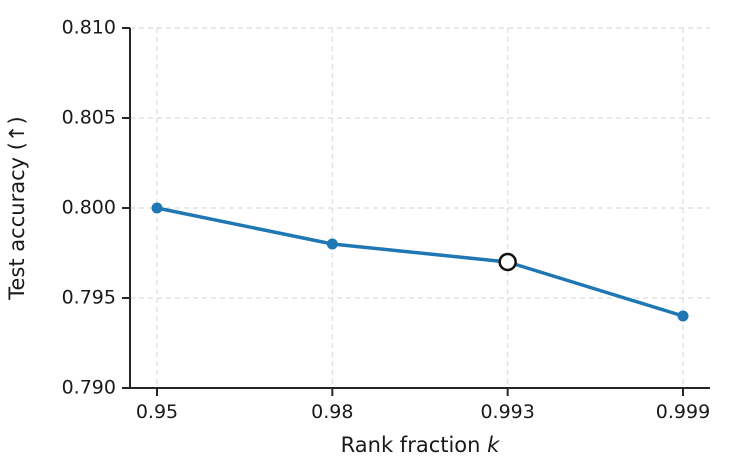  What do you see at coordinates (89, 388) in the screenshot?
I see `y-tick-label: 0.790` at bounding box center [89, 388].